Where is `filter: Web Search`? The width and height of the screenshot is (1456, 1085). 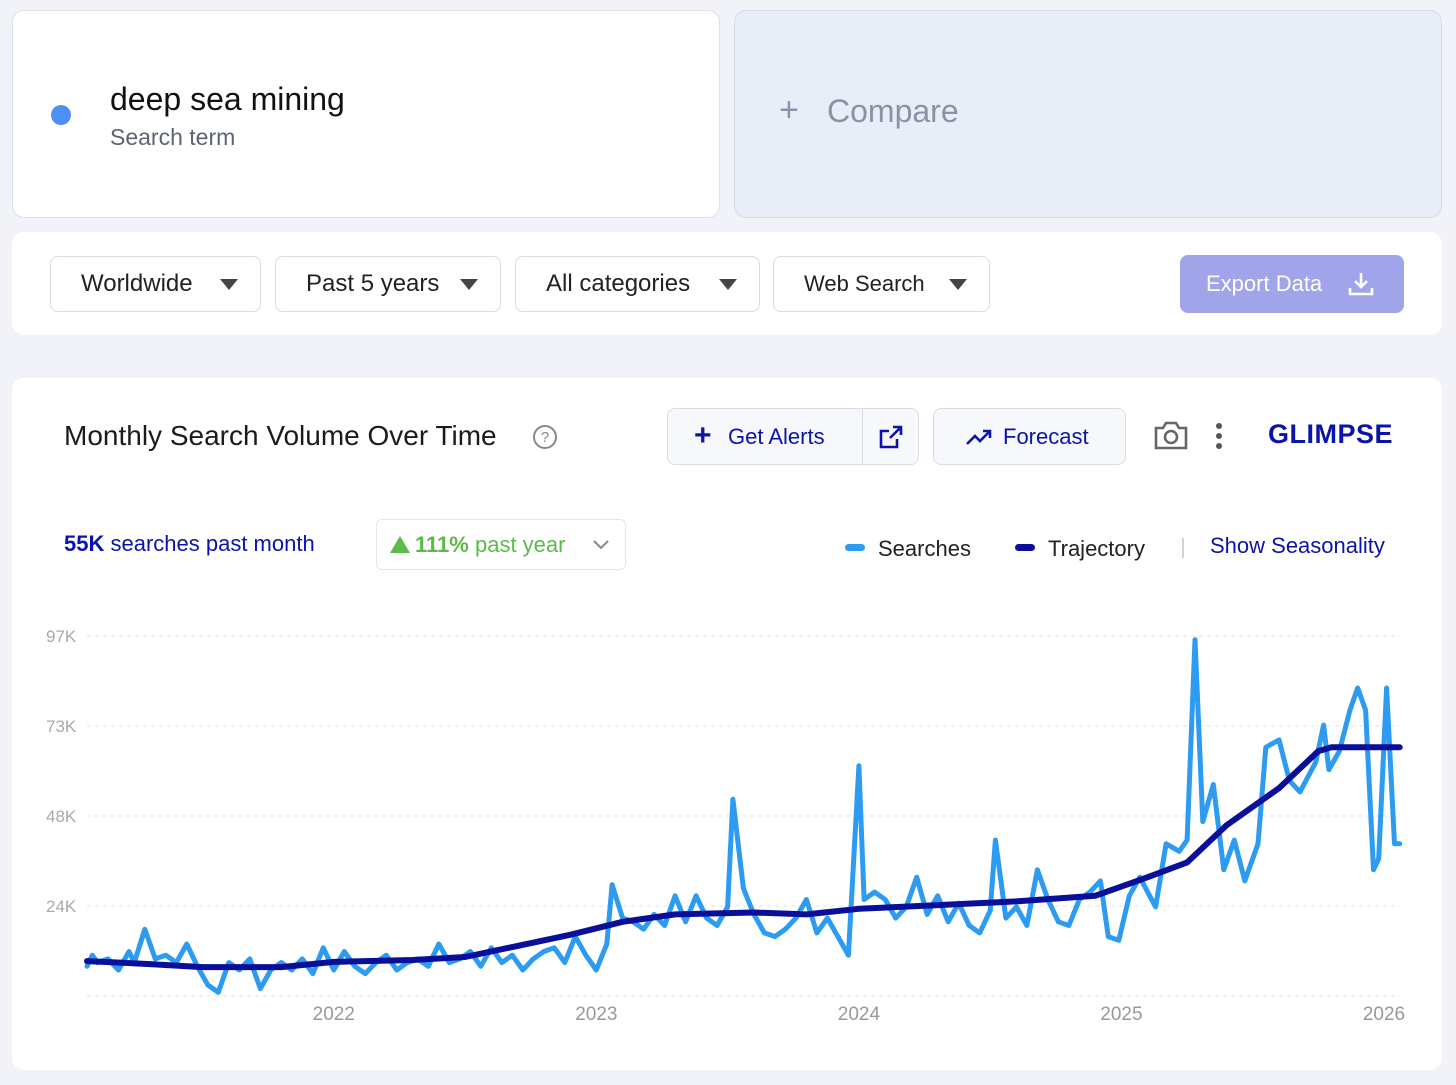
filter: Web Search is located at coordinates (881, 284).